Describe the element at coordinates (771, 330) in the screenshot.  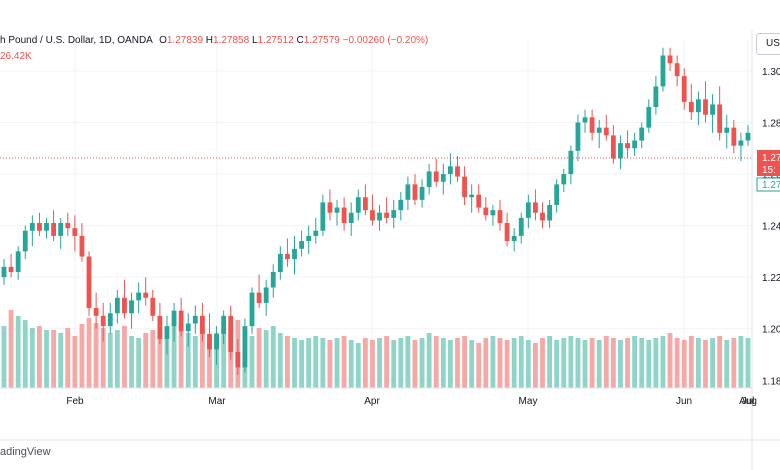
I see `price-tick-label: 1.20` at that location.